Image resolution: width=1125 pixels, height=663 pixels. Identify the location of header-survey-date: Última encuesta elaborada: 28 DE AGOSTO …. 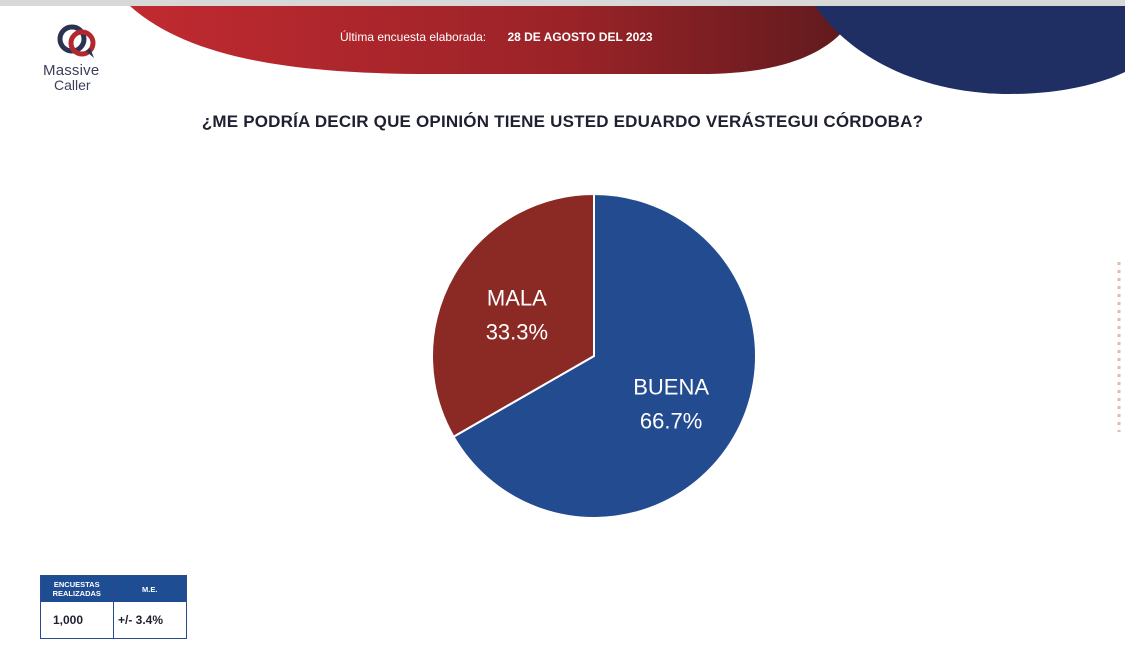
(496, 37).